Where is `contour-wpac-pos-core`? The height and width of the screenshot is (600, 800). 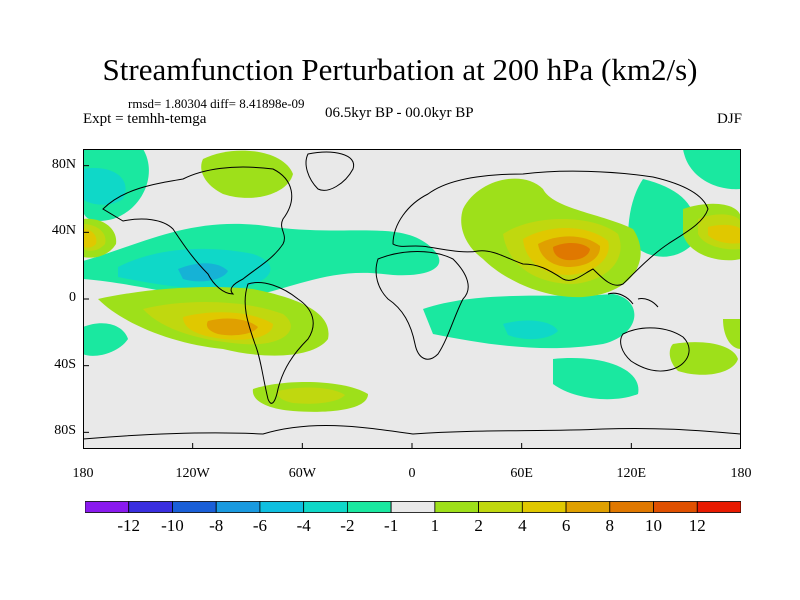 contour-wpac-pos-core is located at coordinates (724, 234).